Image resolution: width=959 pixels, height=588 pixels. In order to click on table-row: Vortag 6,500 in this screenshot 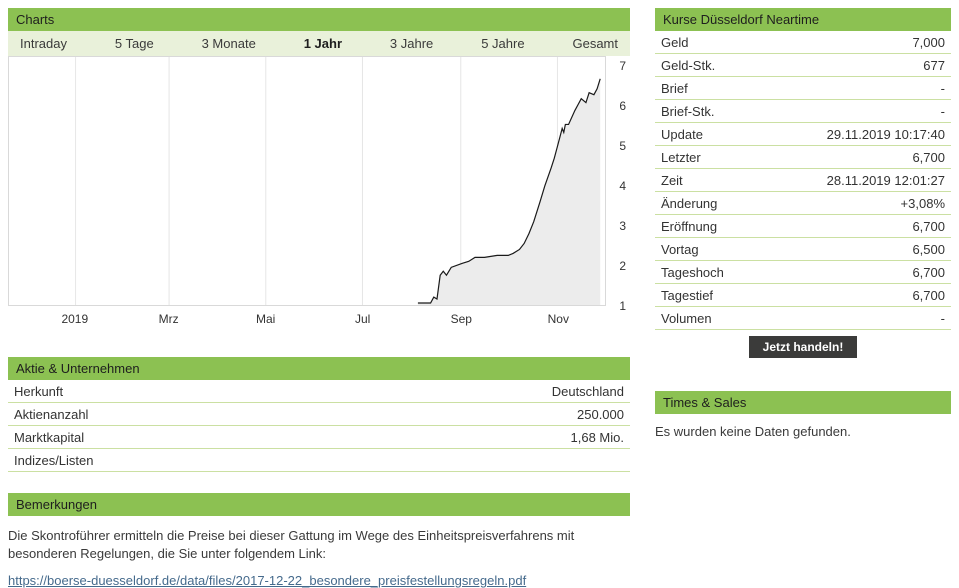, I will do `click(803, 249)`.